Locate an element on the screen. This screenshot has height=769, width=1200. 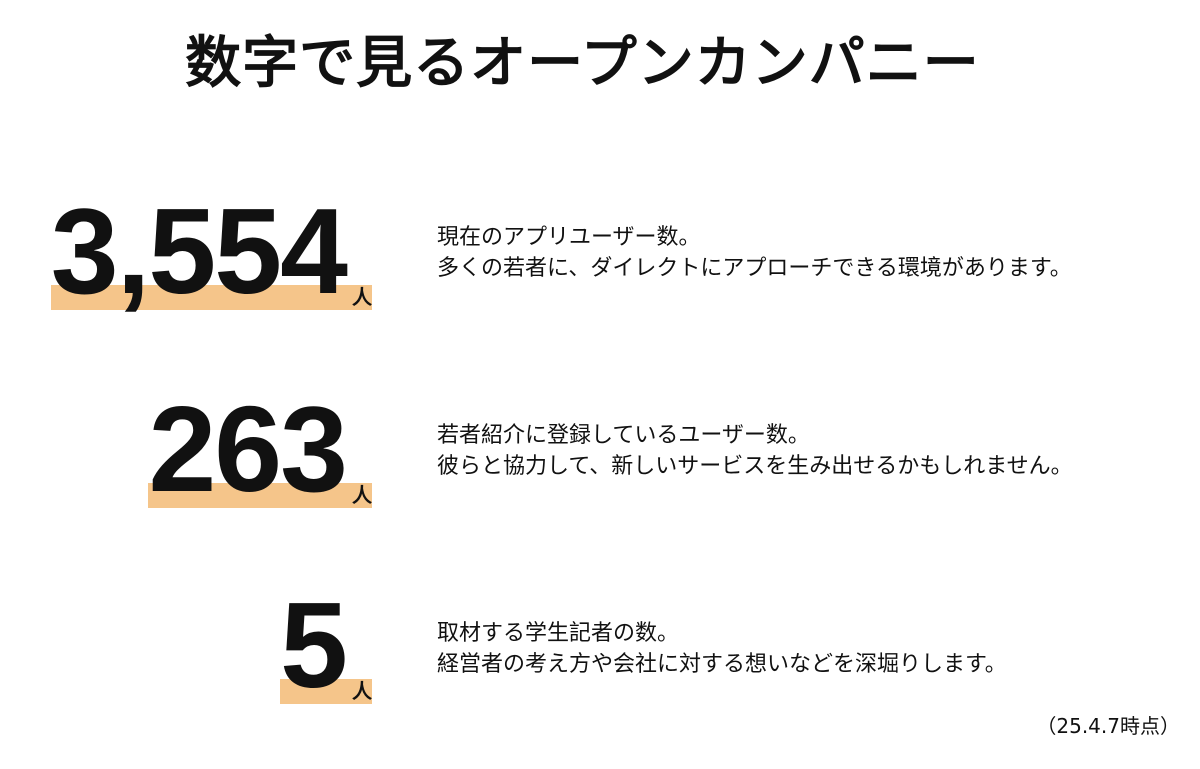
stat-description: 取材する学生記者の数。 経営者の考え方や会社に対する想いなどを深堀りします。 is located at coordinates (722, 649).